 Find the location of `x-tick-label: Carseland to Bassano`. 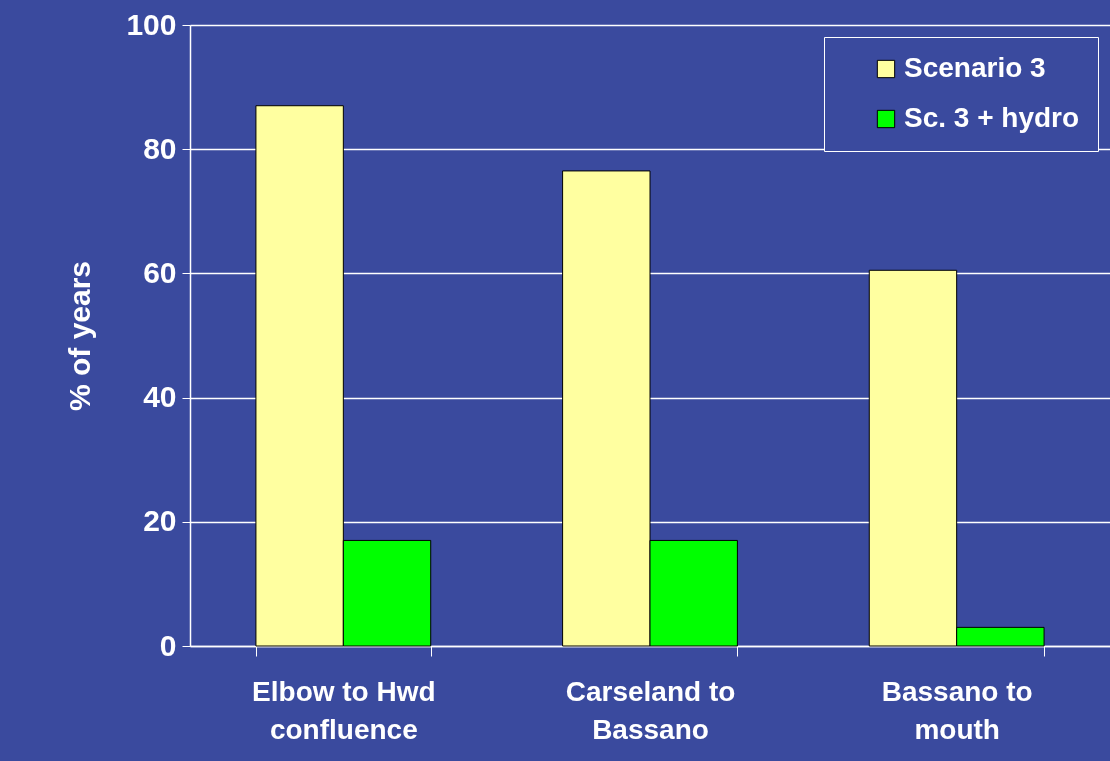

x-tick-label: Carseland to Bassano is located at coordinates (650, 710).